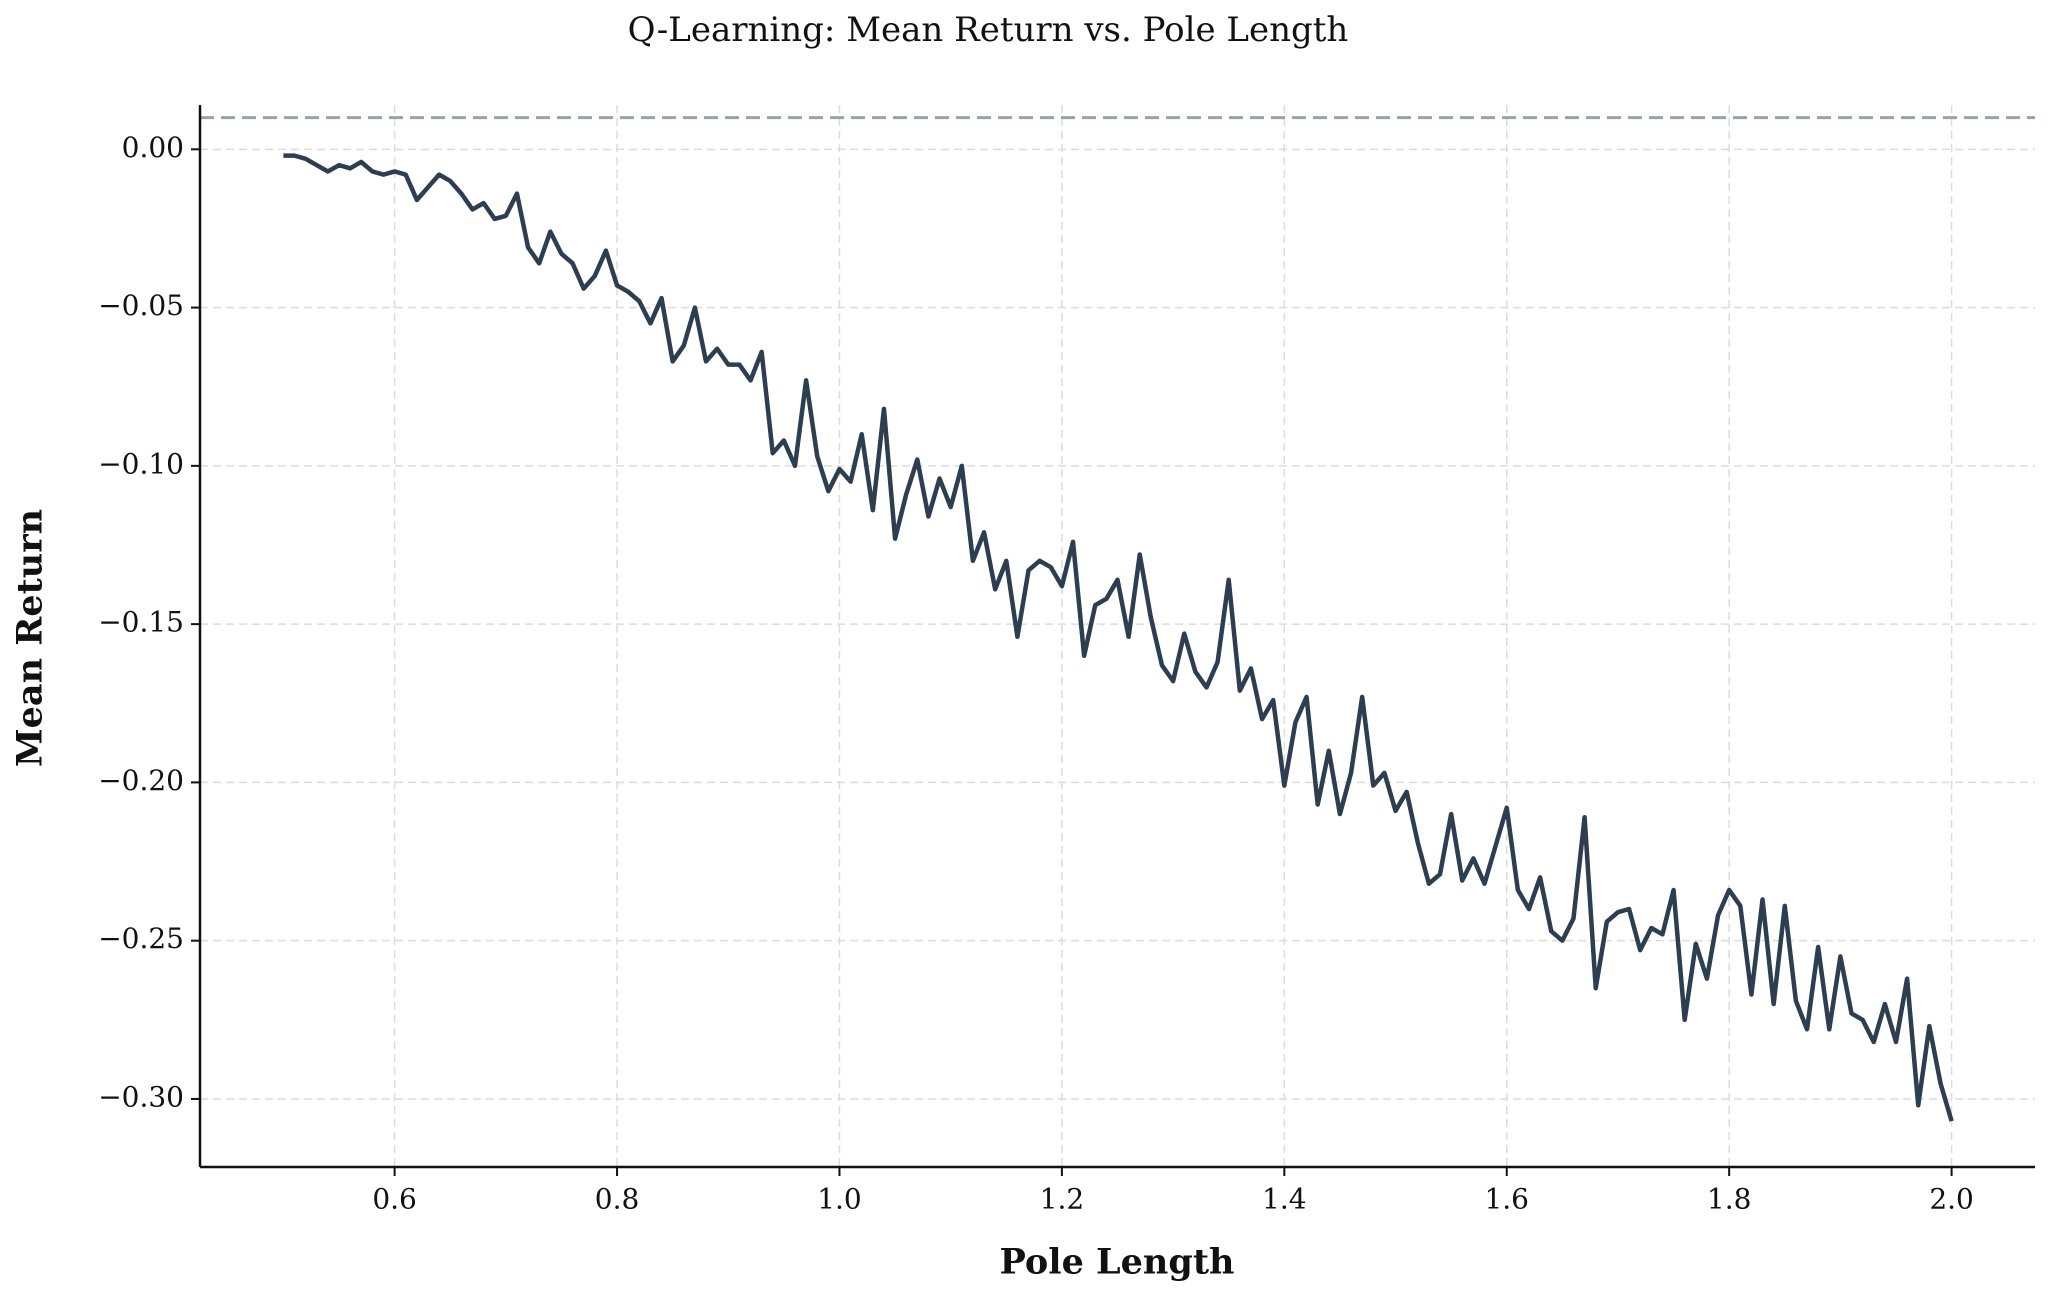  I want to click on x-tick-label: 1.4, so click(1284, 1199).